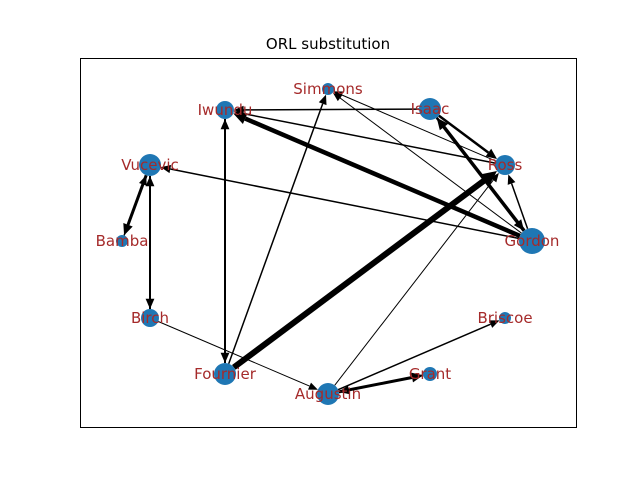  What do you see at coordinates (133, 210) in the screenshot?
I see `edge-bamba-to-vucevic` at bounding box center [133, 210].